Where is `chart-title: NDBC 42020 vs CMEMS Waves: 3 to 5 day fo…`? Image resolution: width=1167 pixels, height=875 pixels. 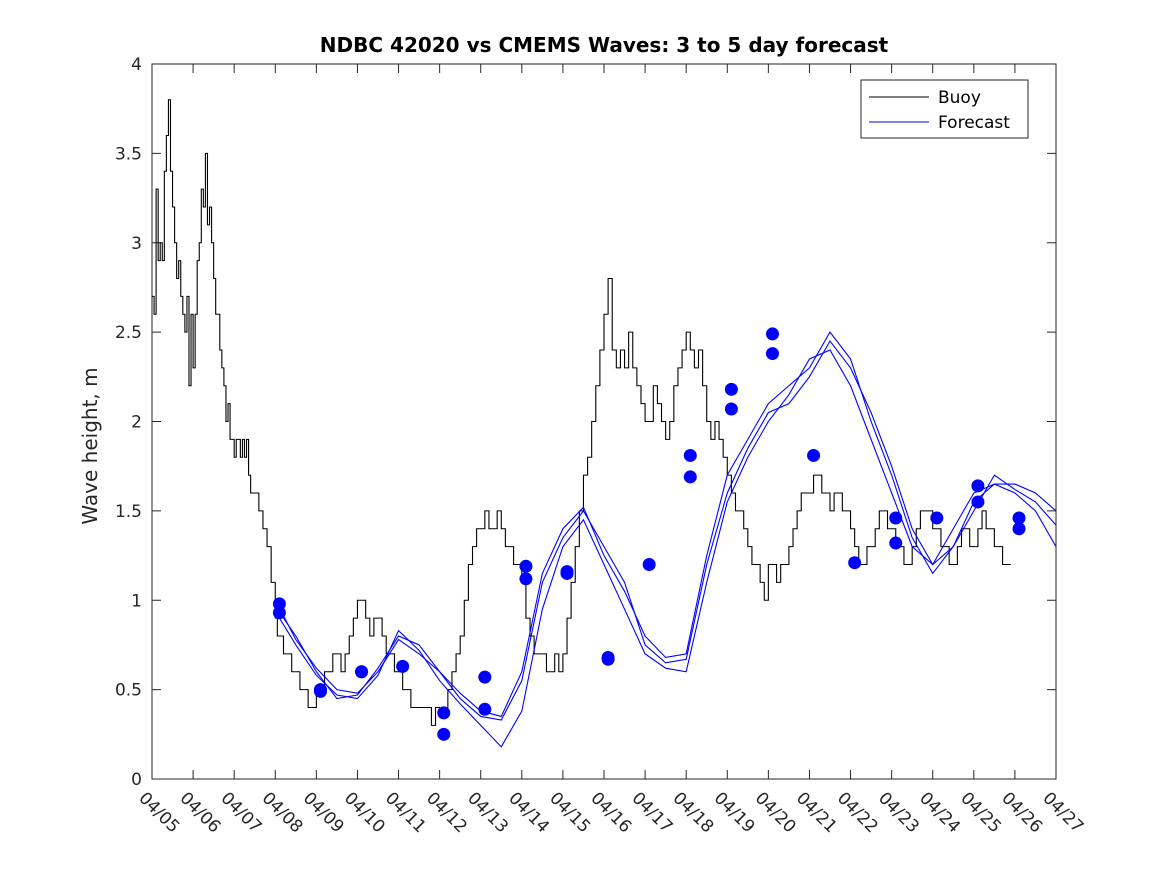
chart-title: NDBC 42020 vs CMEMS Waves: 3 to 5 day fo… is located at coordinates (604, 45).